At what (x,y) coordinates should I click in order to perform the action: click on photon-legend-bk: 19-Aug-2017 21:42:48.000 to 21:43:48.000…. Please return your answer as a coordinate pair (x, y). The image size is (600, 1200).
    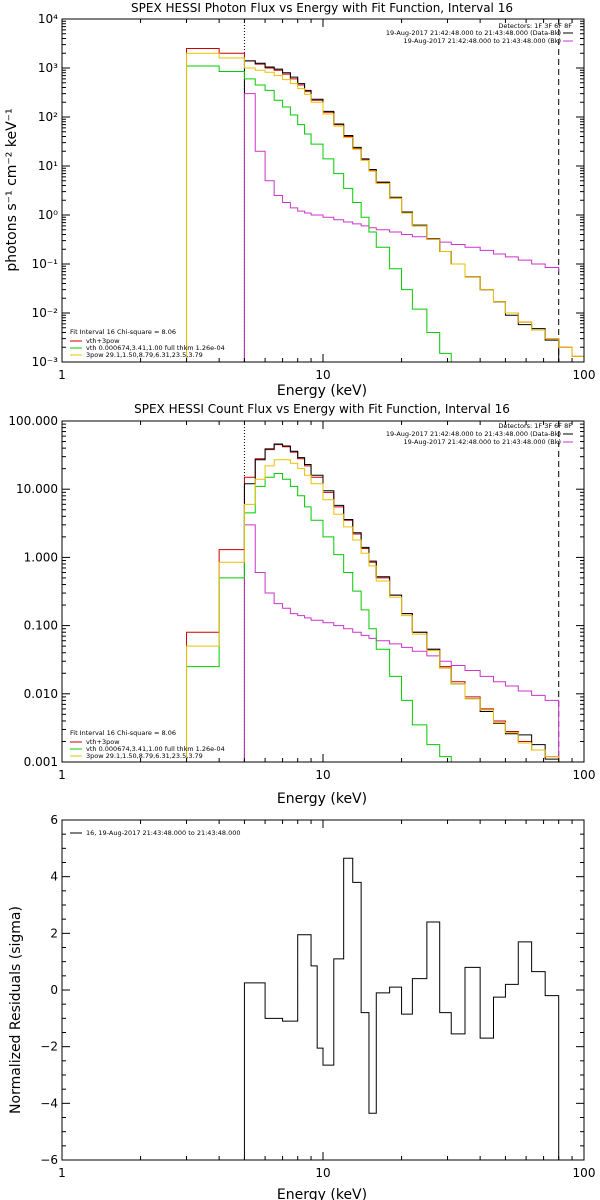
    Looking at the image, I should click on (482, 41).